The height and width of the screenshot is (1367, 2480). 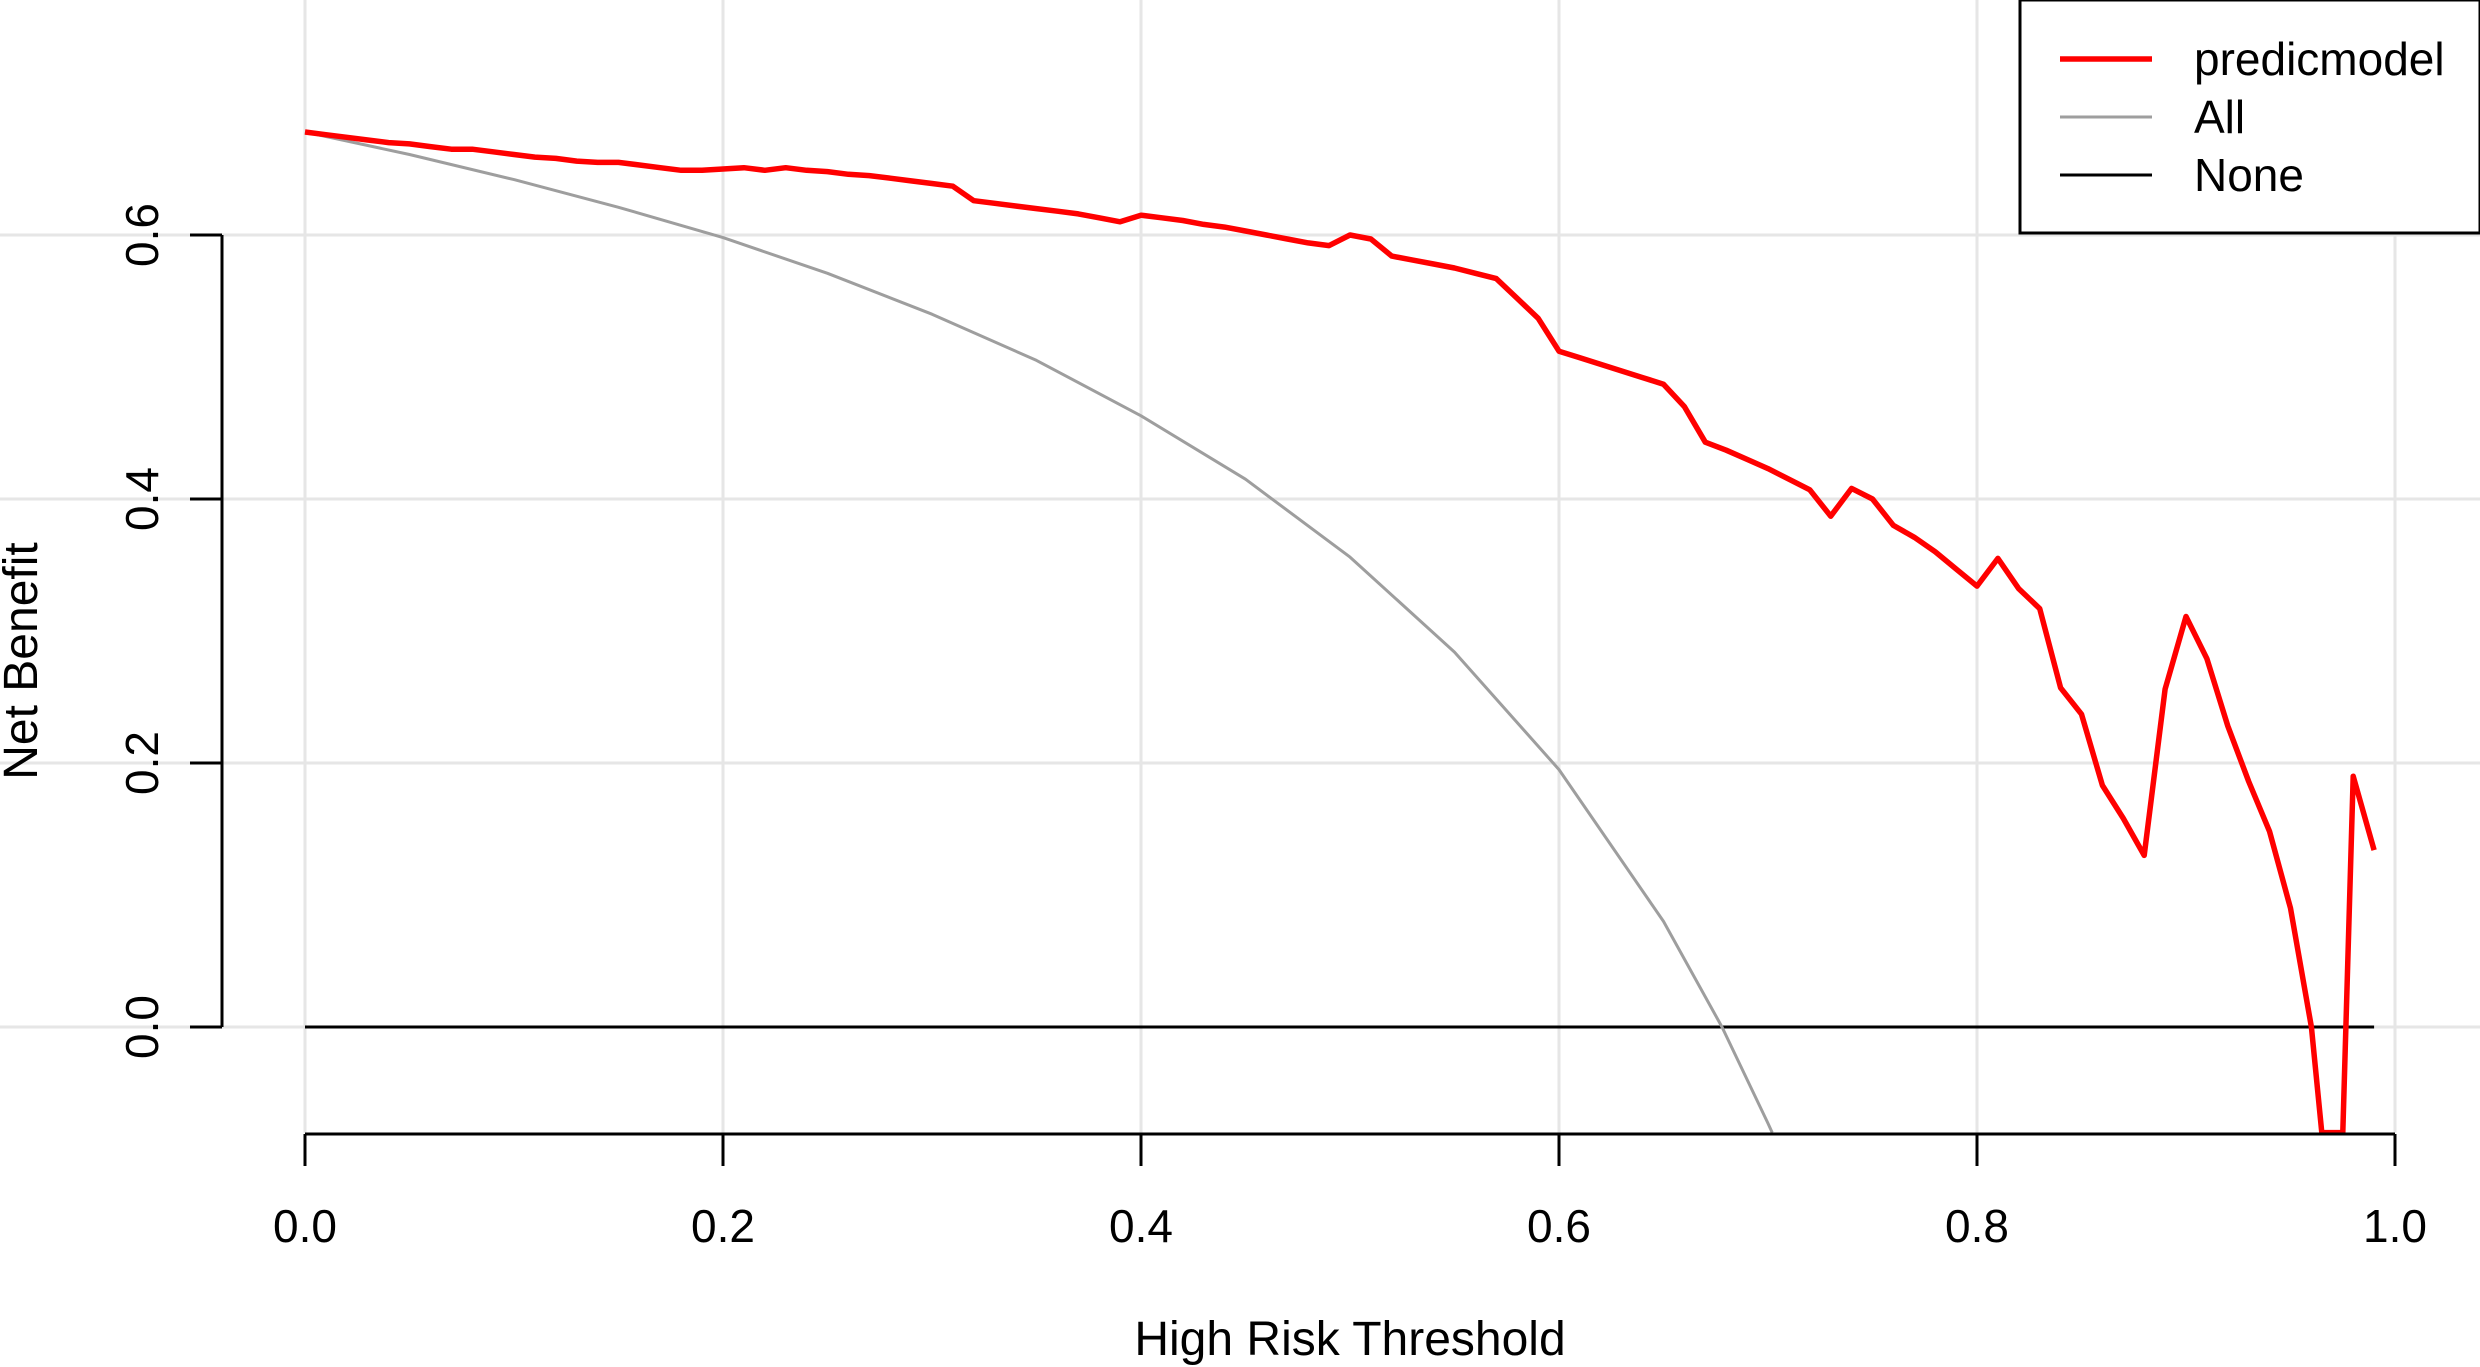 What do you see at coordinates (2249, 117) in the screenshot?
I see `legend: predicmodel All None` at bounding box center [2249, 117].